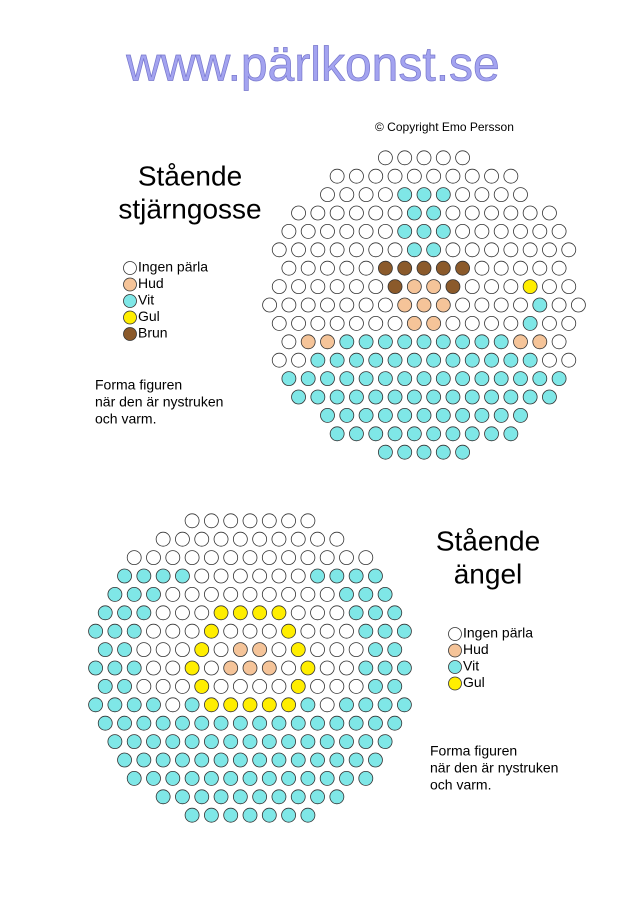 This screenshot has width=640, height=900. Describe the element at coordinates (498, 633) in the screenshot. I see `legend-label: Ingen pärla` at that location.